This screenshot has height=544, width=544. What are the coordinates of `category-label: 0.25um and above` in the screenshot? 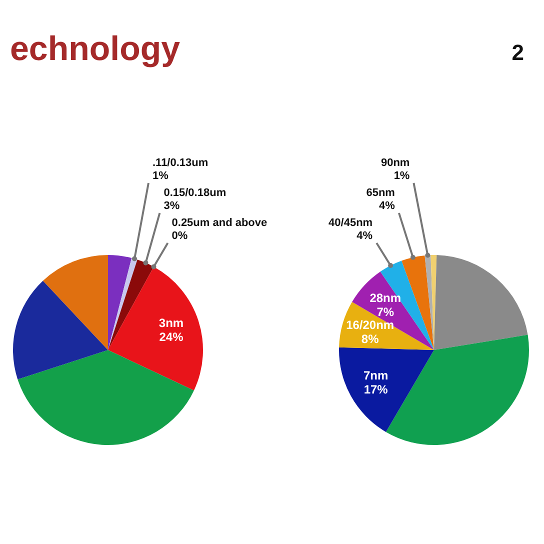 It's located at (220, 223).